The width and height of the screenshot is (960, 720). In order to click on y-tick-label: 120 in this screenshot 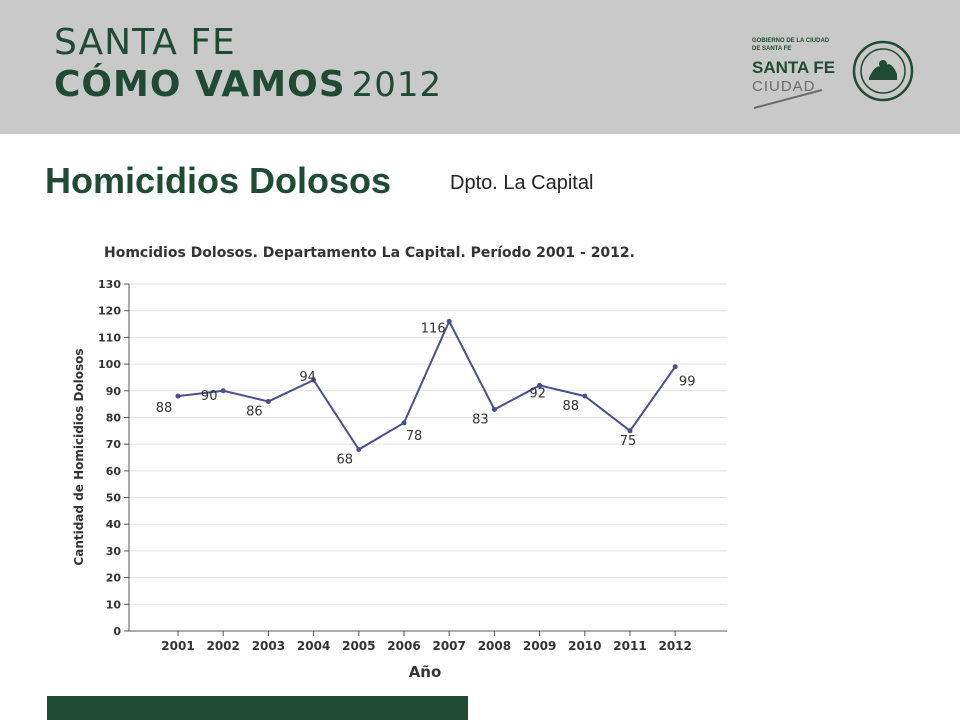, I will do `click(109, 311)`.